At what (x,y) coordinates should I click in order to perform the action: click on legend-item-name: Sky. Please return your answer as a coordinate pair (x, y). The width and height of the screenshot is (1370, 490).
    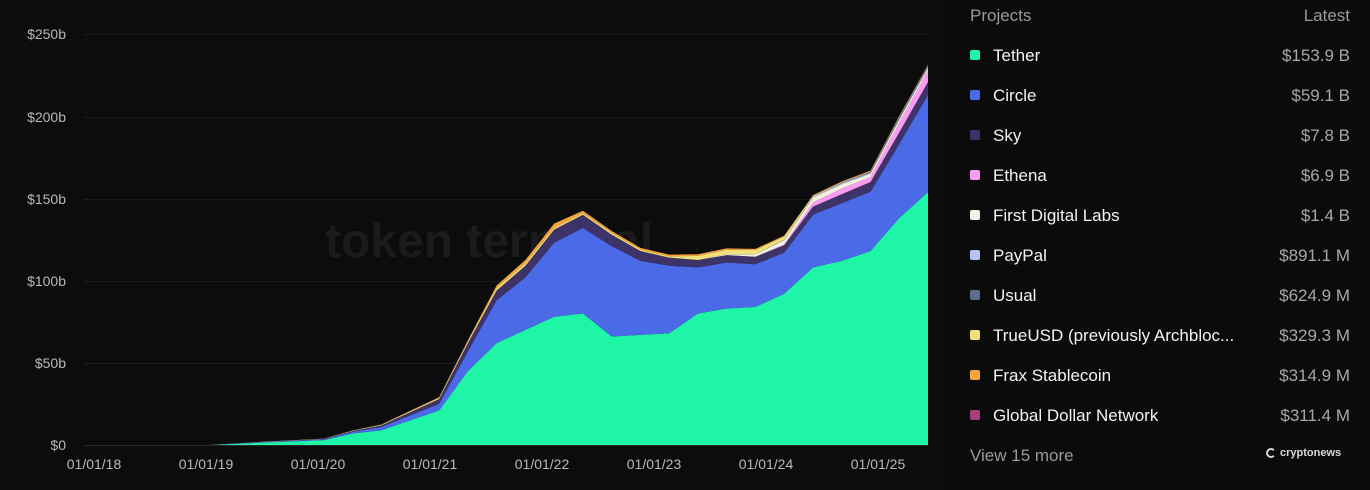
    Looking at the image, I should click on (1007, 135).